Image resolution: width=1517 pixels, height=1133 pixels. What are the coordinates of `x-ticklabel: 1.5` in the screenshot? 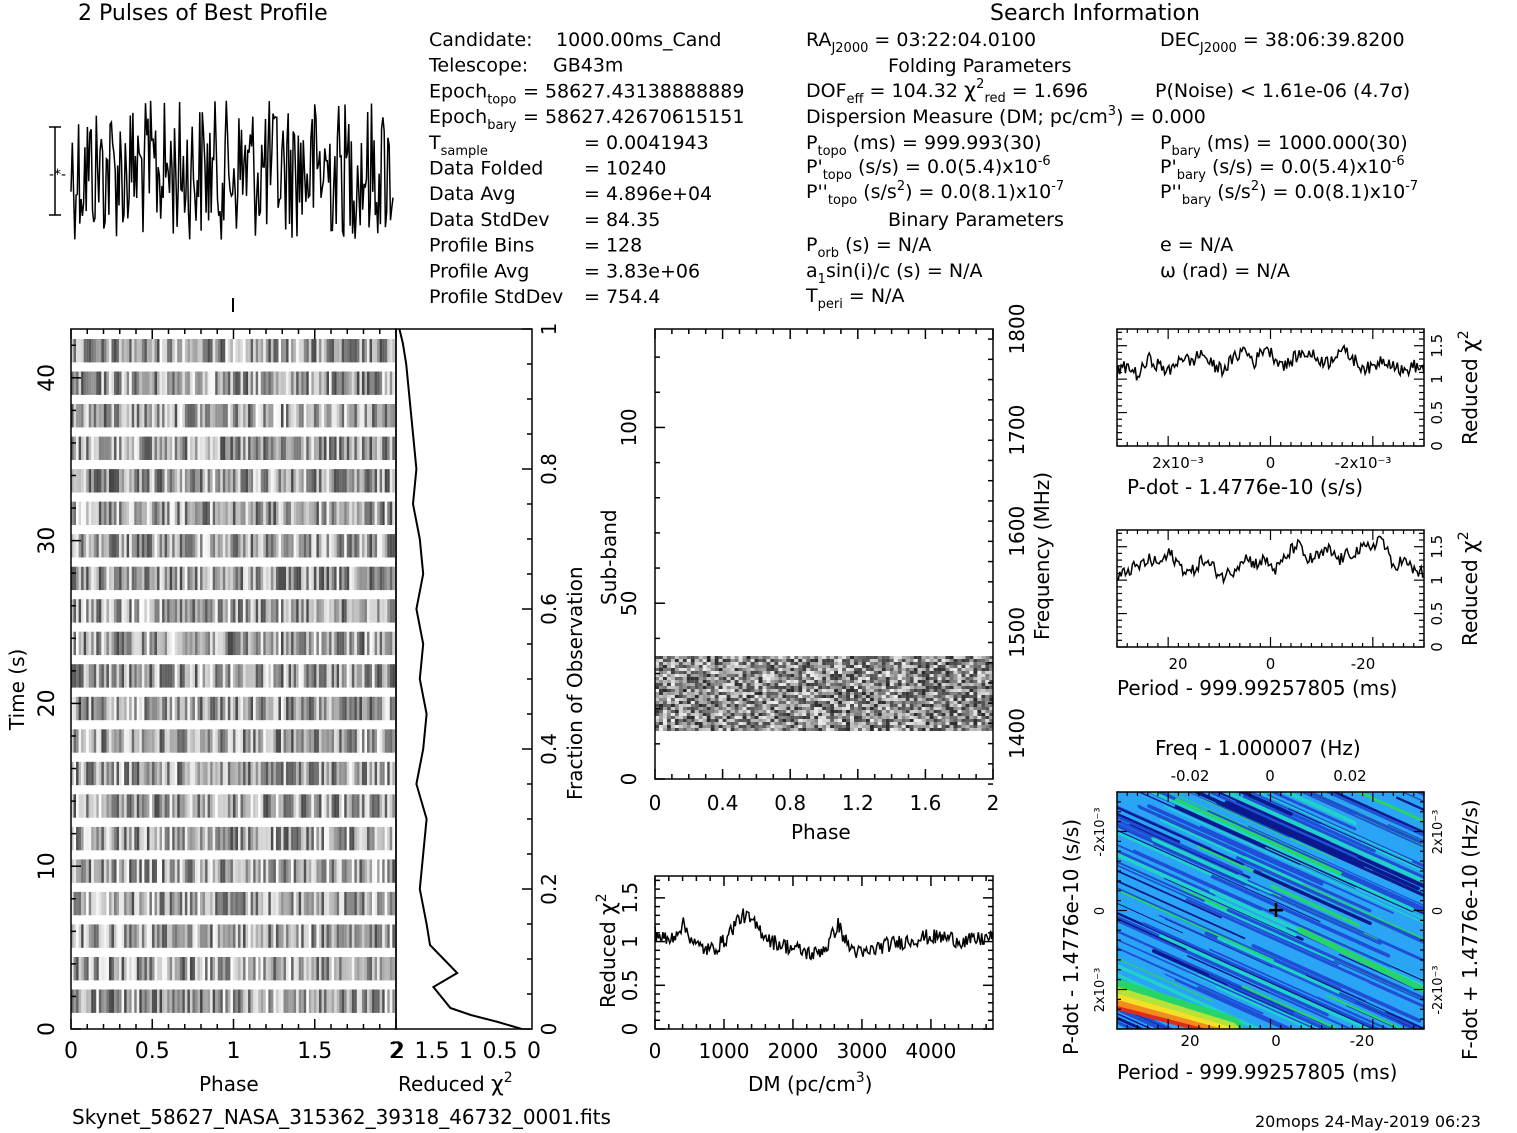 It's located at (432, 1051).